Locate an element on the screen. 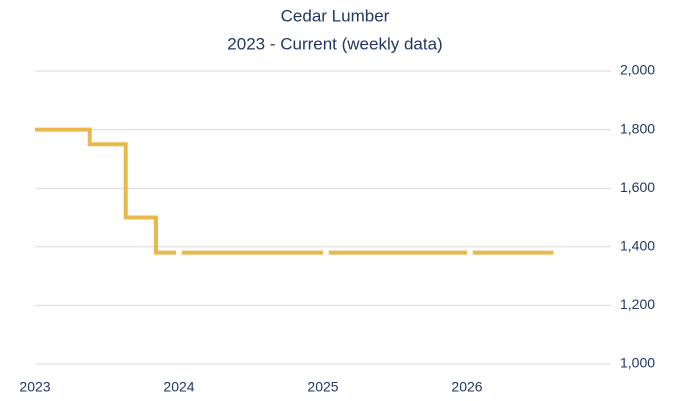 The height and width of the screenshot is (401, 694). x-tick-label: 2026 is located at coordinates (466, 387).